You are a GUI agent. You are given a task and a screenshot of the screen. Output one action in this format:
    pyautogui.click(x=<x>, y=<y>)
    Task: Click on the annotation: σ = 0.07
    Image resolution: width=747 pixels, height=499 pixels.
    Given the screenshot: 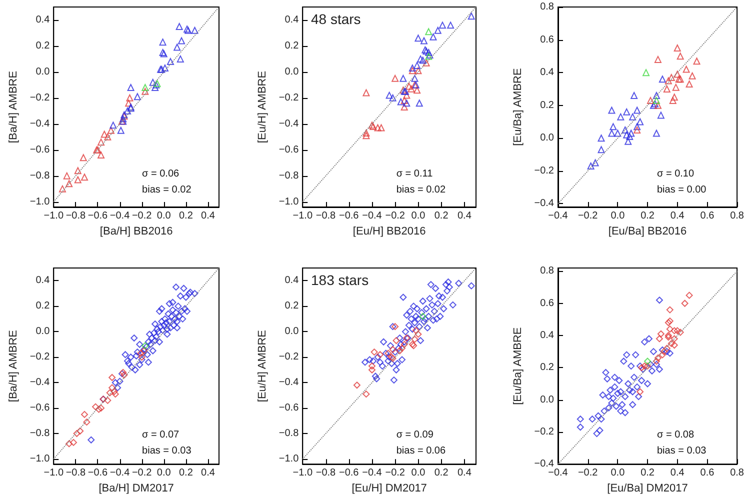 What is the action you would take?
    pyautogui.click(x=161, y=435)
    